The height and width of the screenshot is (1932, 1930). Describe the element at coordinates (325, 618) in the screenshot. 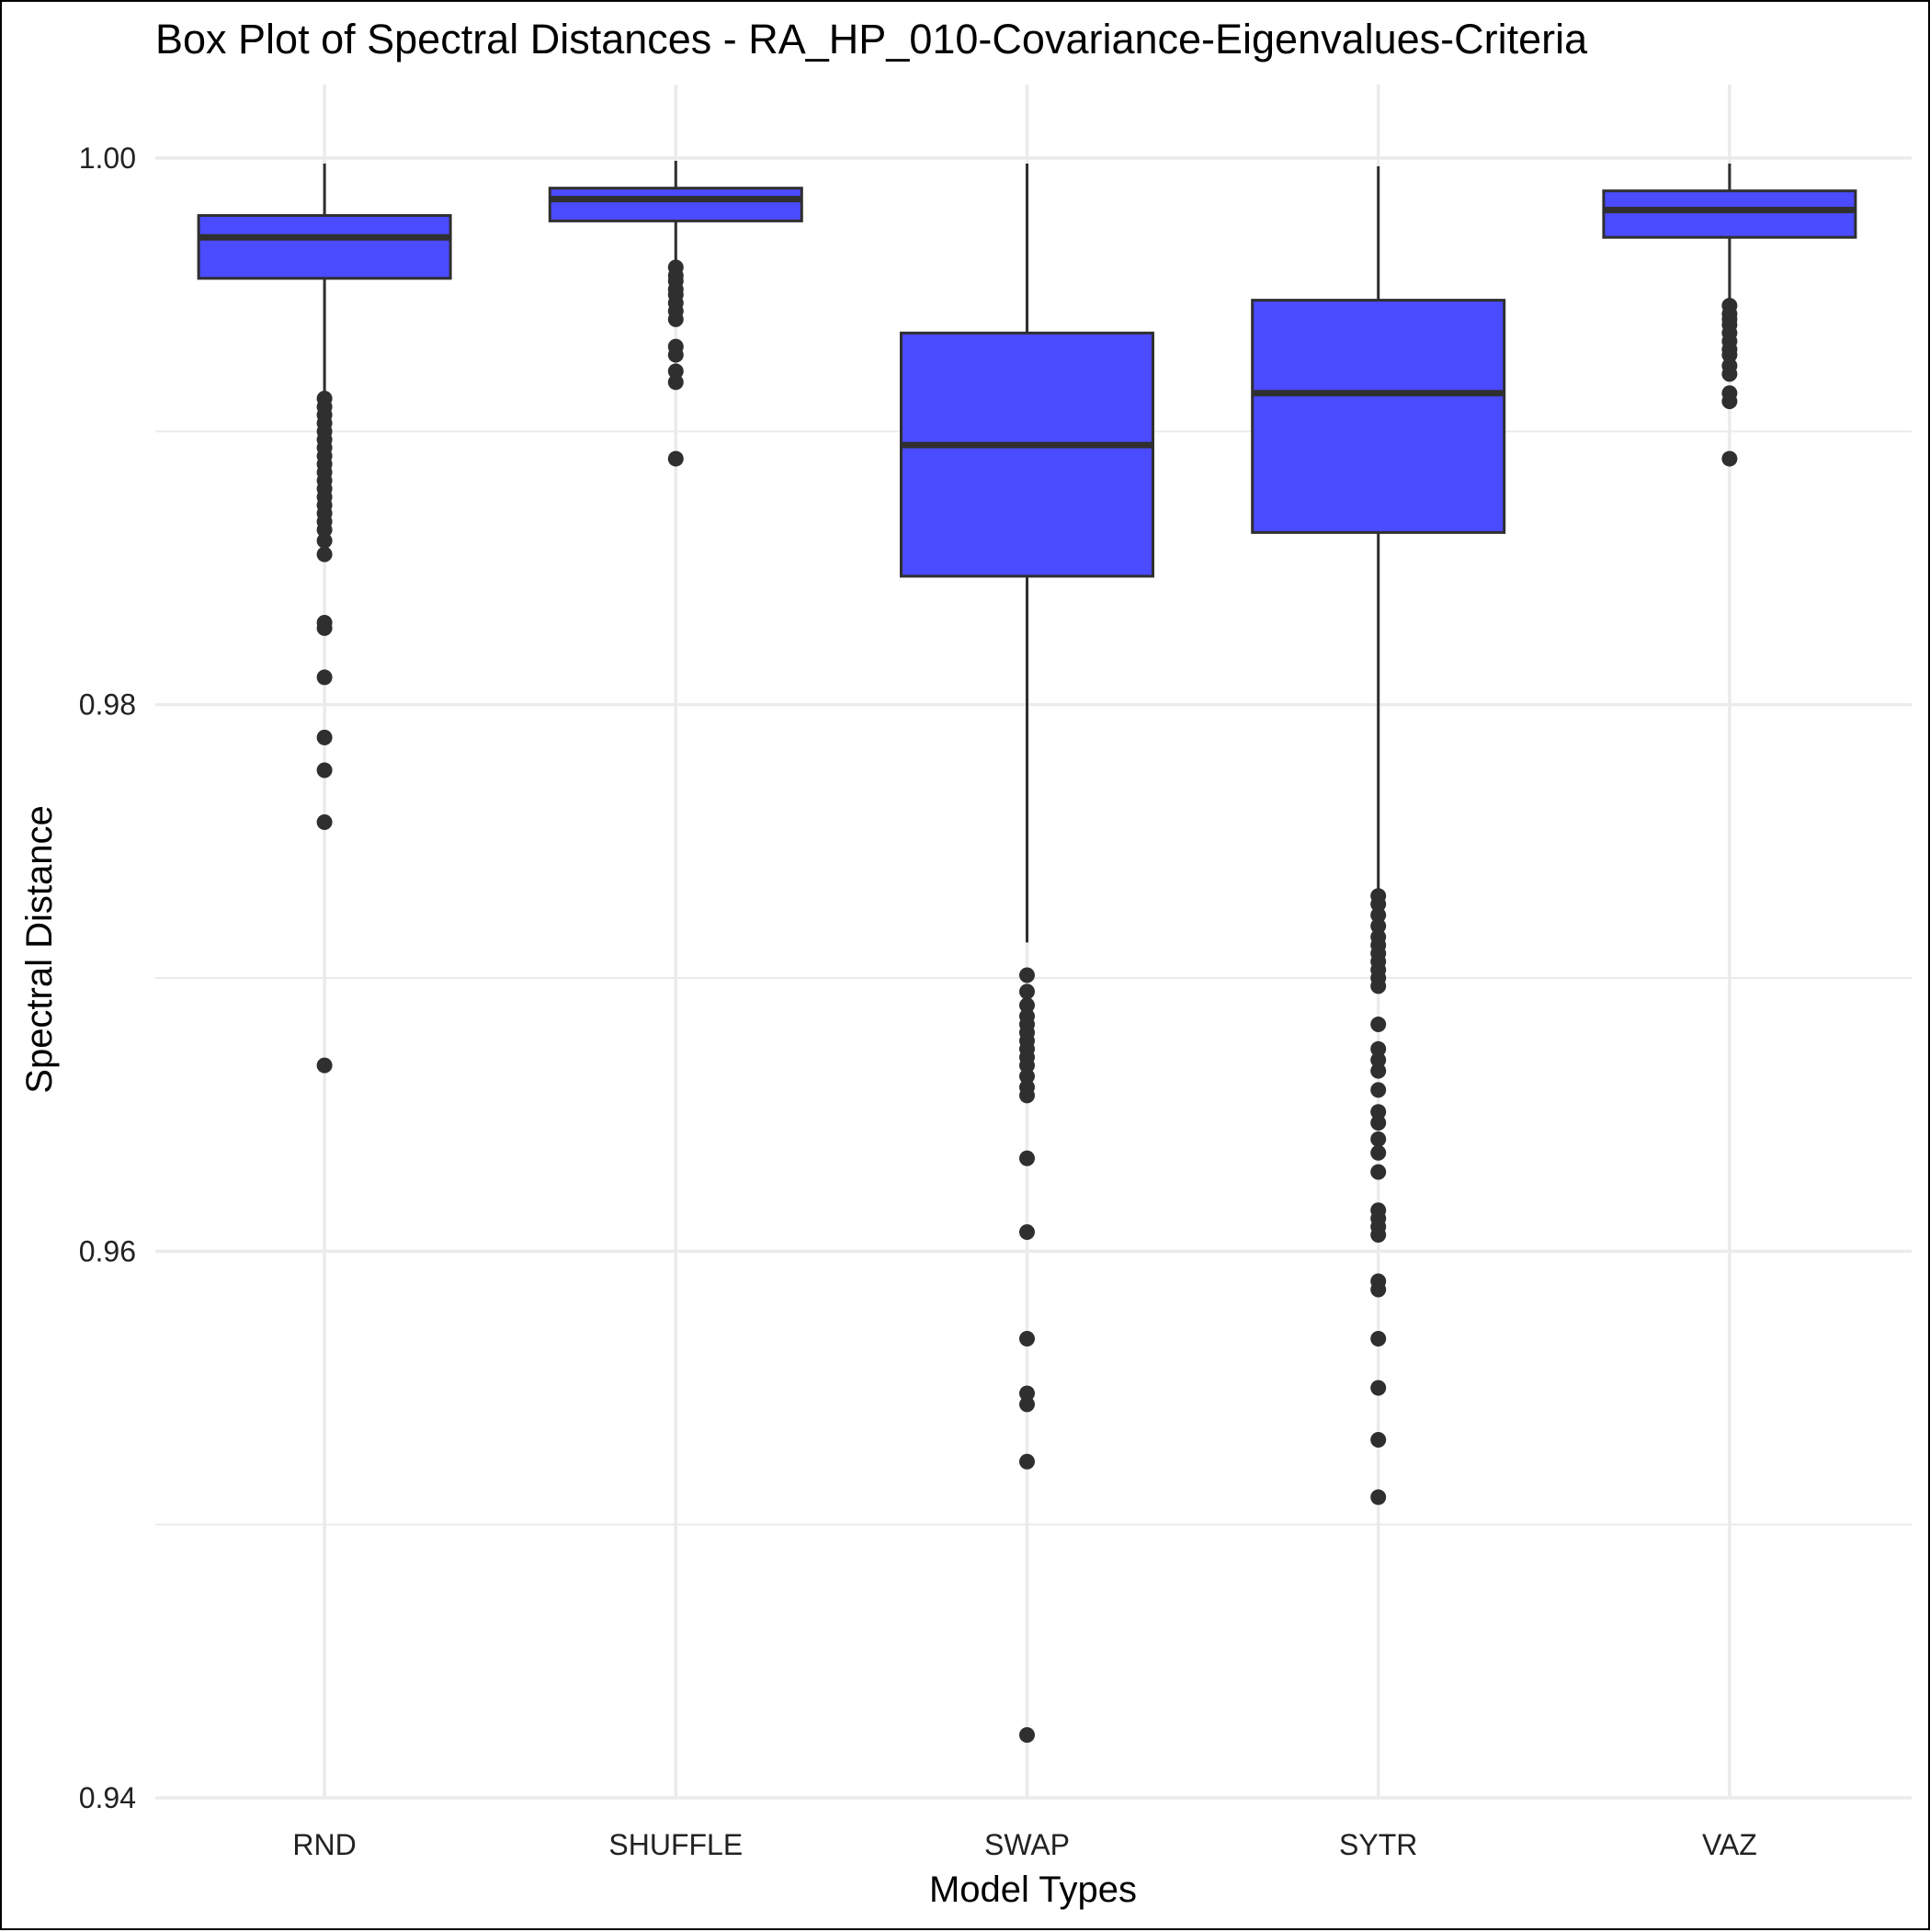

I see `box-rnd` at that location.